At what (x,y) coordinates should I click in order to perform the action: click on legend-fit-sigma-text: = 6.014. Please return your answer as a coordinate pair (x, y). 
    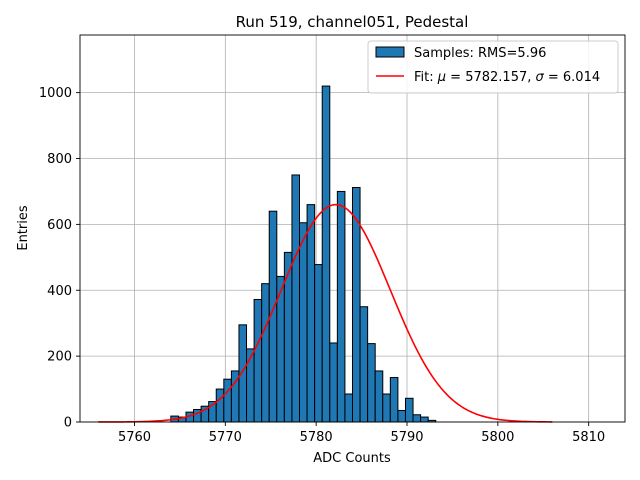
    Looking at the image, I should click on (572, 77).